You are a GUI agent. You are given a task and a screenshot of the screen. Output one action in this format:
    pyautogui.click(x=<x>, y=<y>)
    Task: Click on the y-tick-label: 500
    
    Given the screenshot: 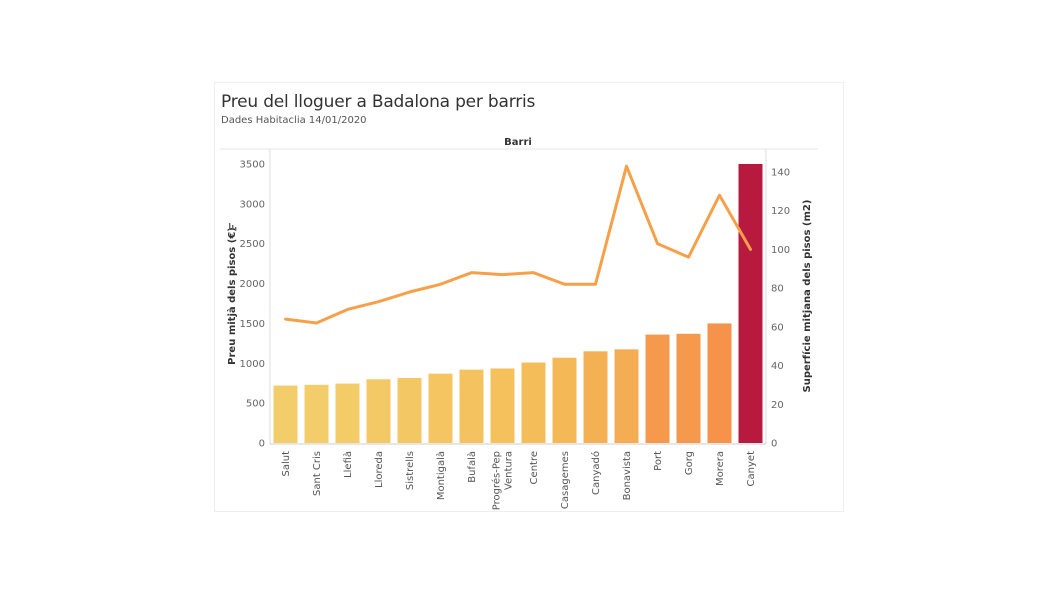 What is the action you would take?
    pyautogui.click(x=255, y=404)
    